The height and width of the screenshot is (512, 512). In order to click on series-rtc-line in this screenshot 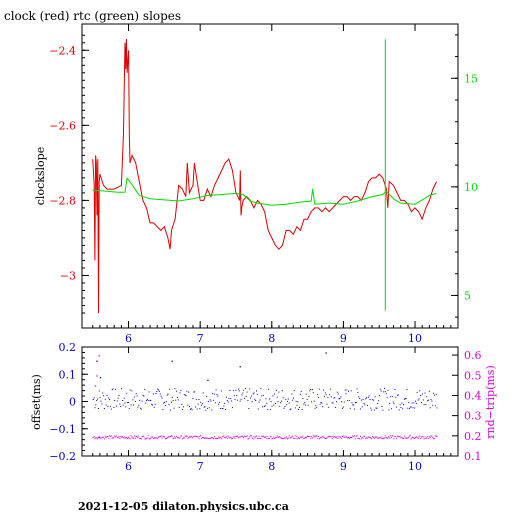, I will do `click(264, 191)`.